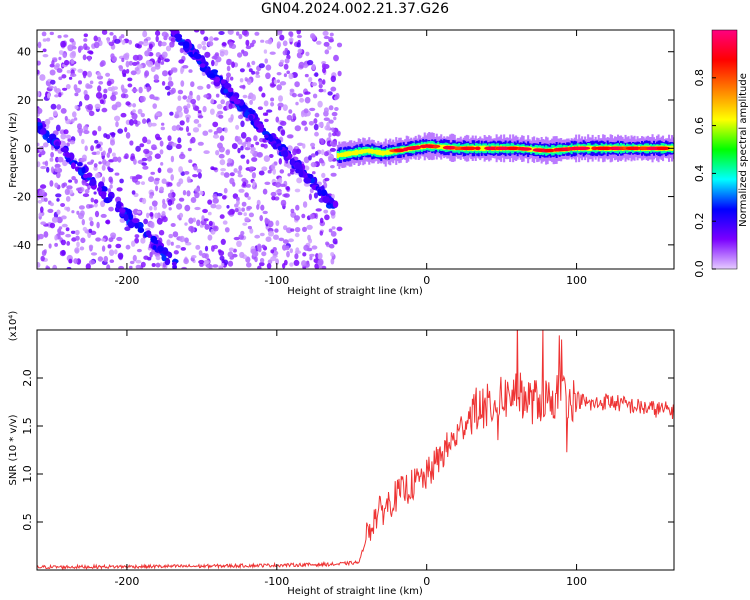  Describe the element at coordinates (13, 326) in the screenshot. I see `snr-y-multiplier: (x10⁴)` at that location.